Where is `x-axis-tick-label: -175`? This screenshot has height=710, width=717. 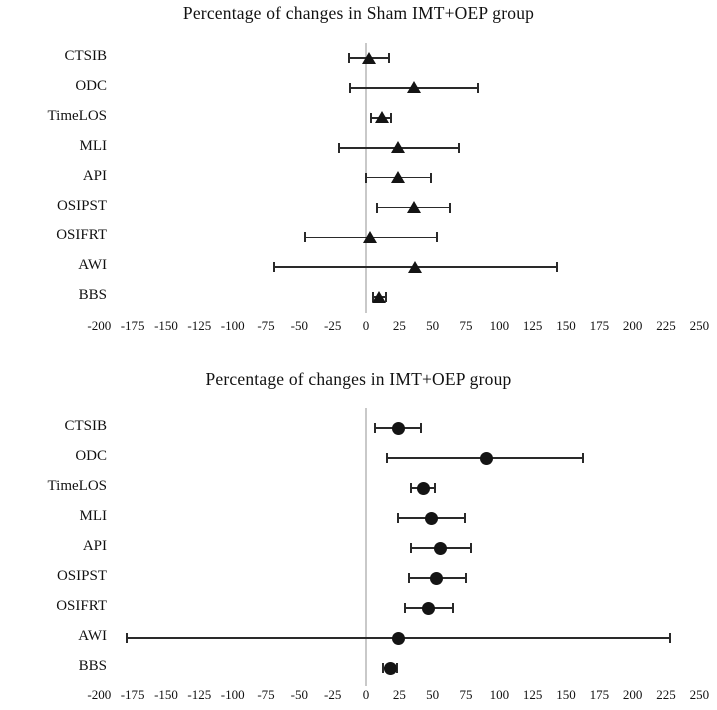
x-axis-tick-label: -175 is located at coordinates (132, 325).